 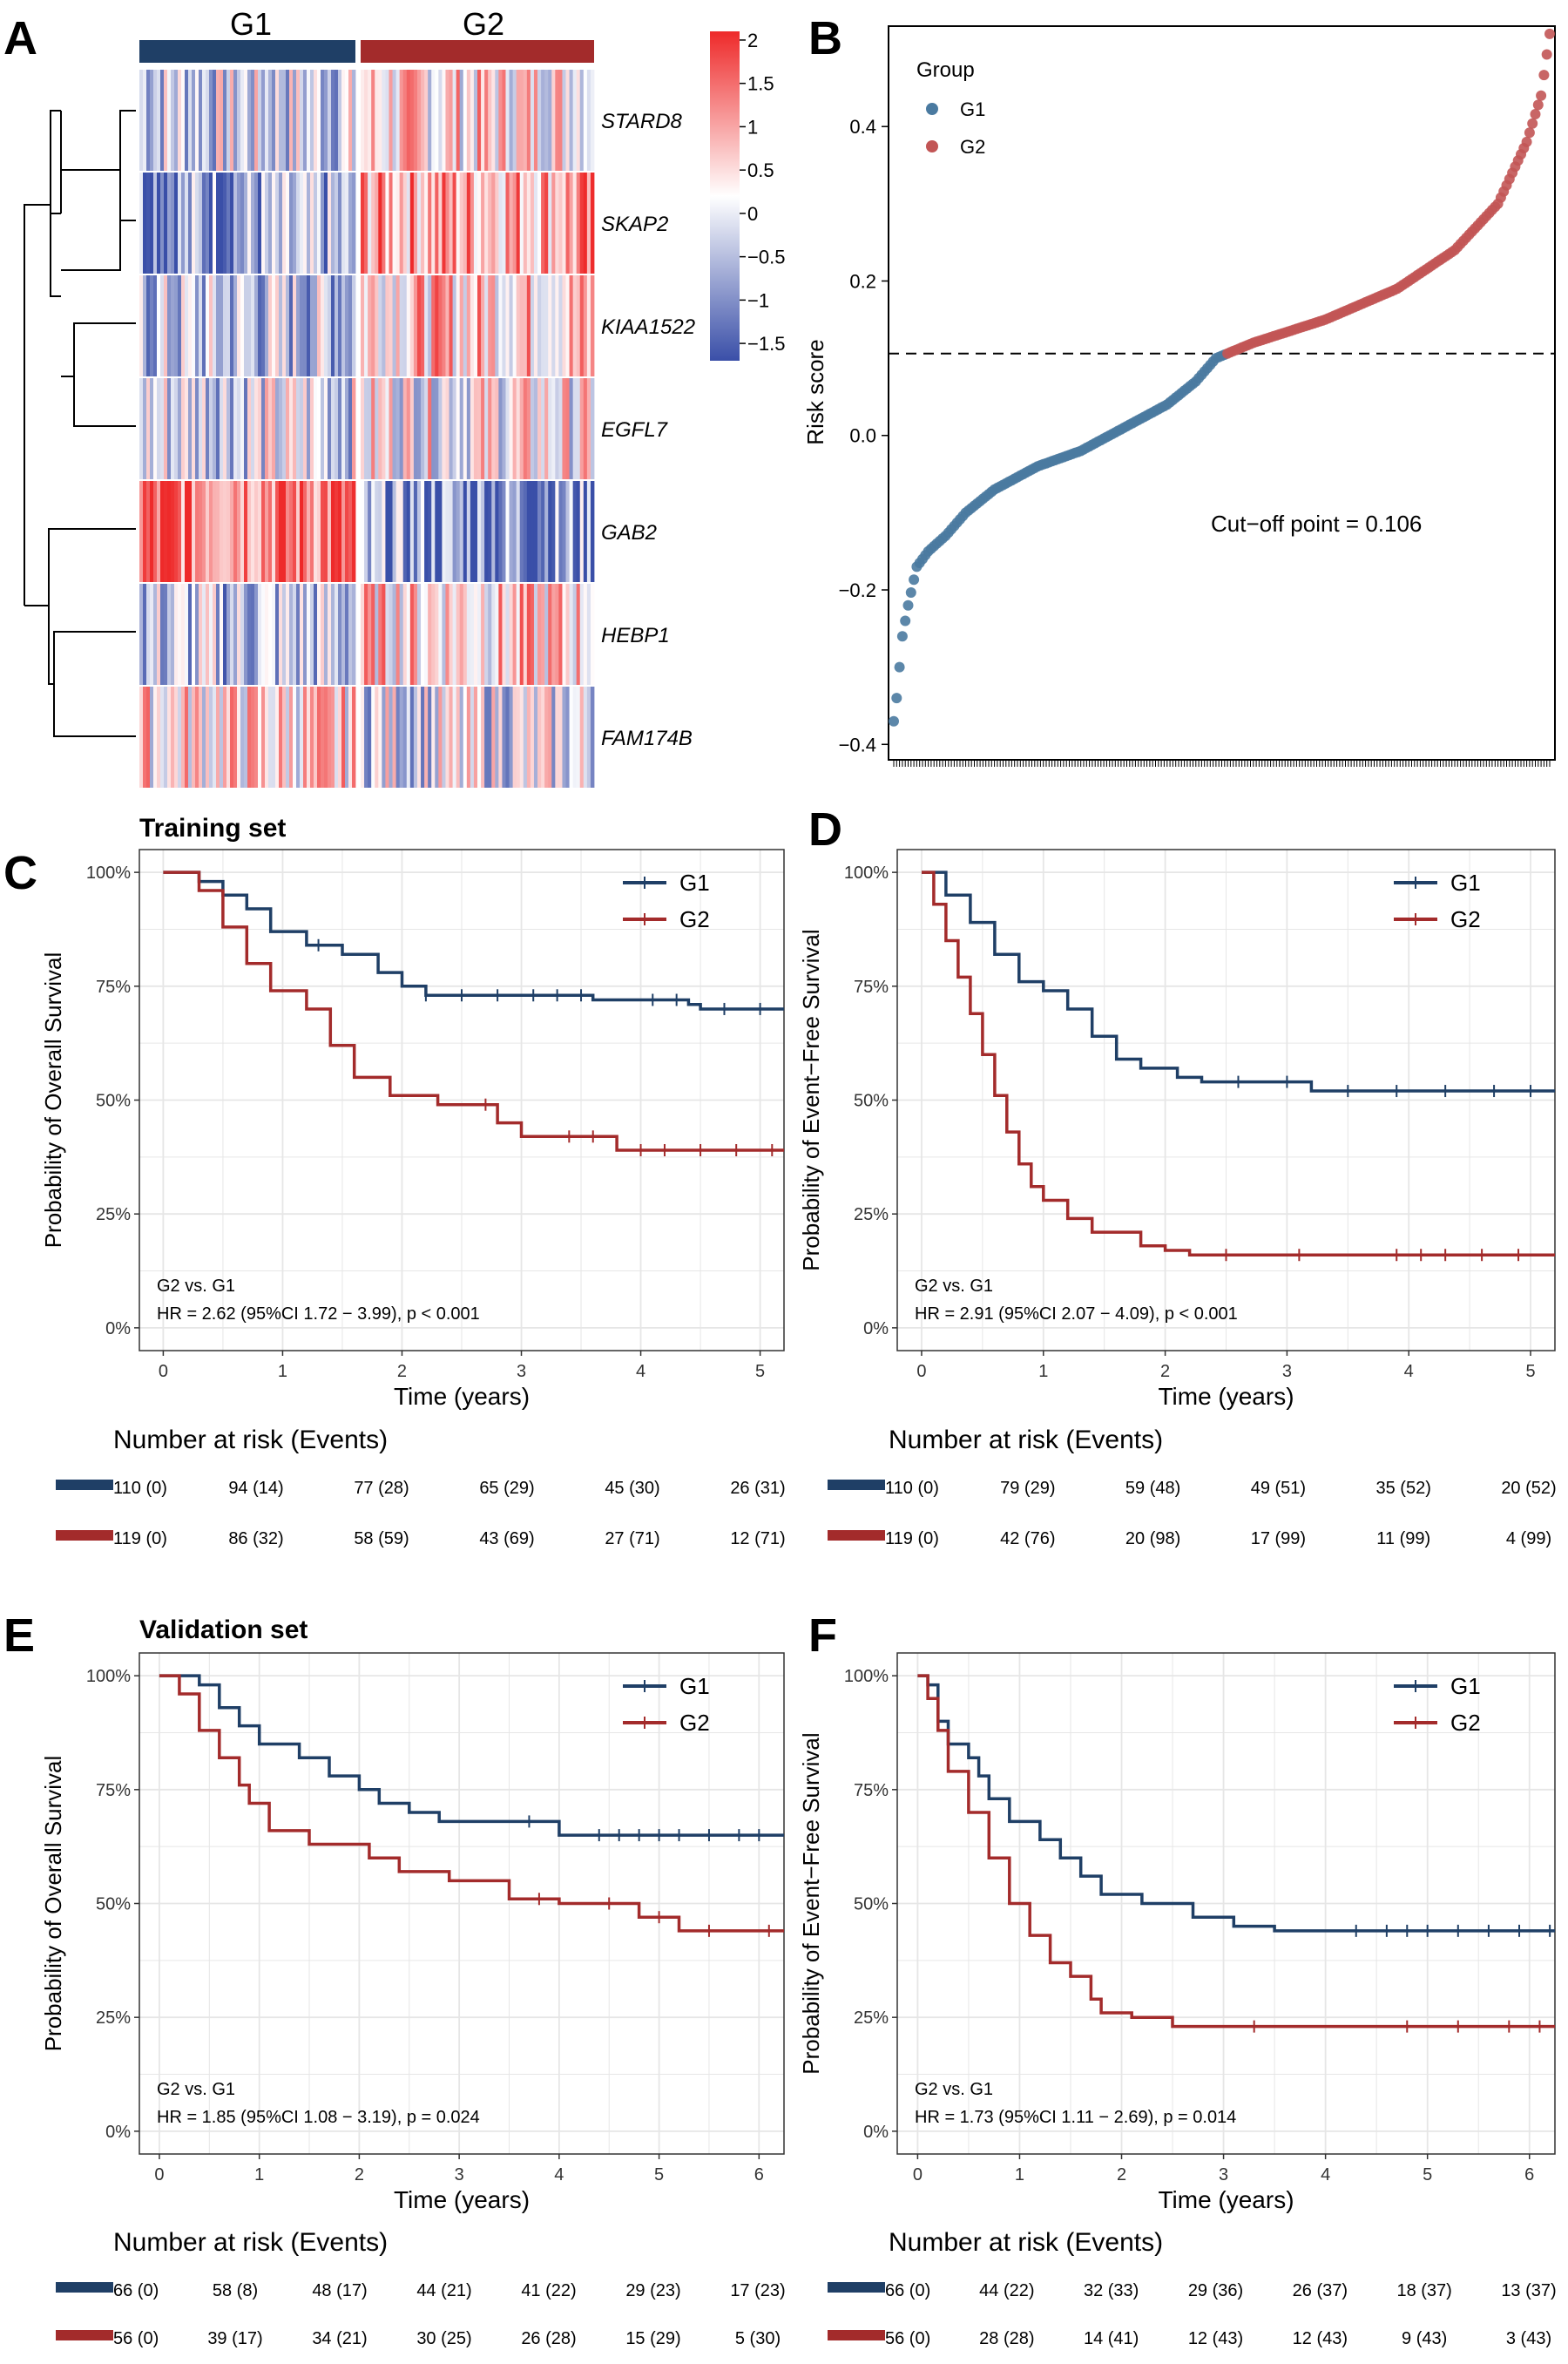 What do you see at coordinates (462, 2199) in the screenshot?
I see `km-x-axis-label: Time (years)` at bounding box center [462, 2199].